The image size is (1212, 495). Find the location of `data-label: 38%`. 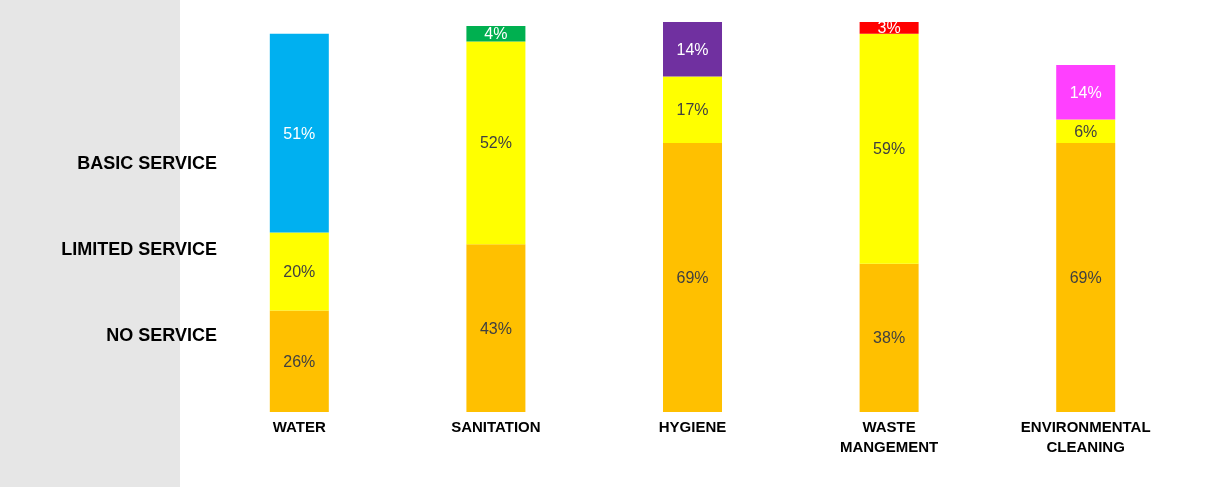

data-label: 38% is located at coordinates (889, 338).